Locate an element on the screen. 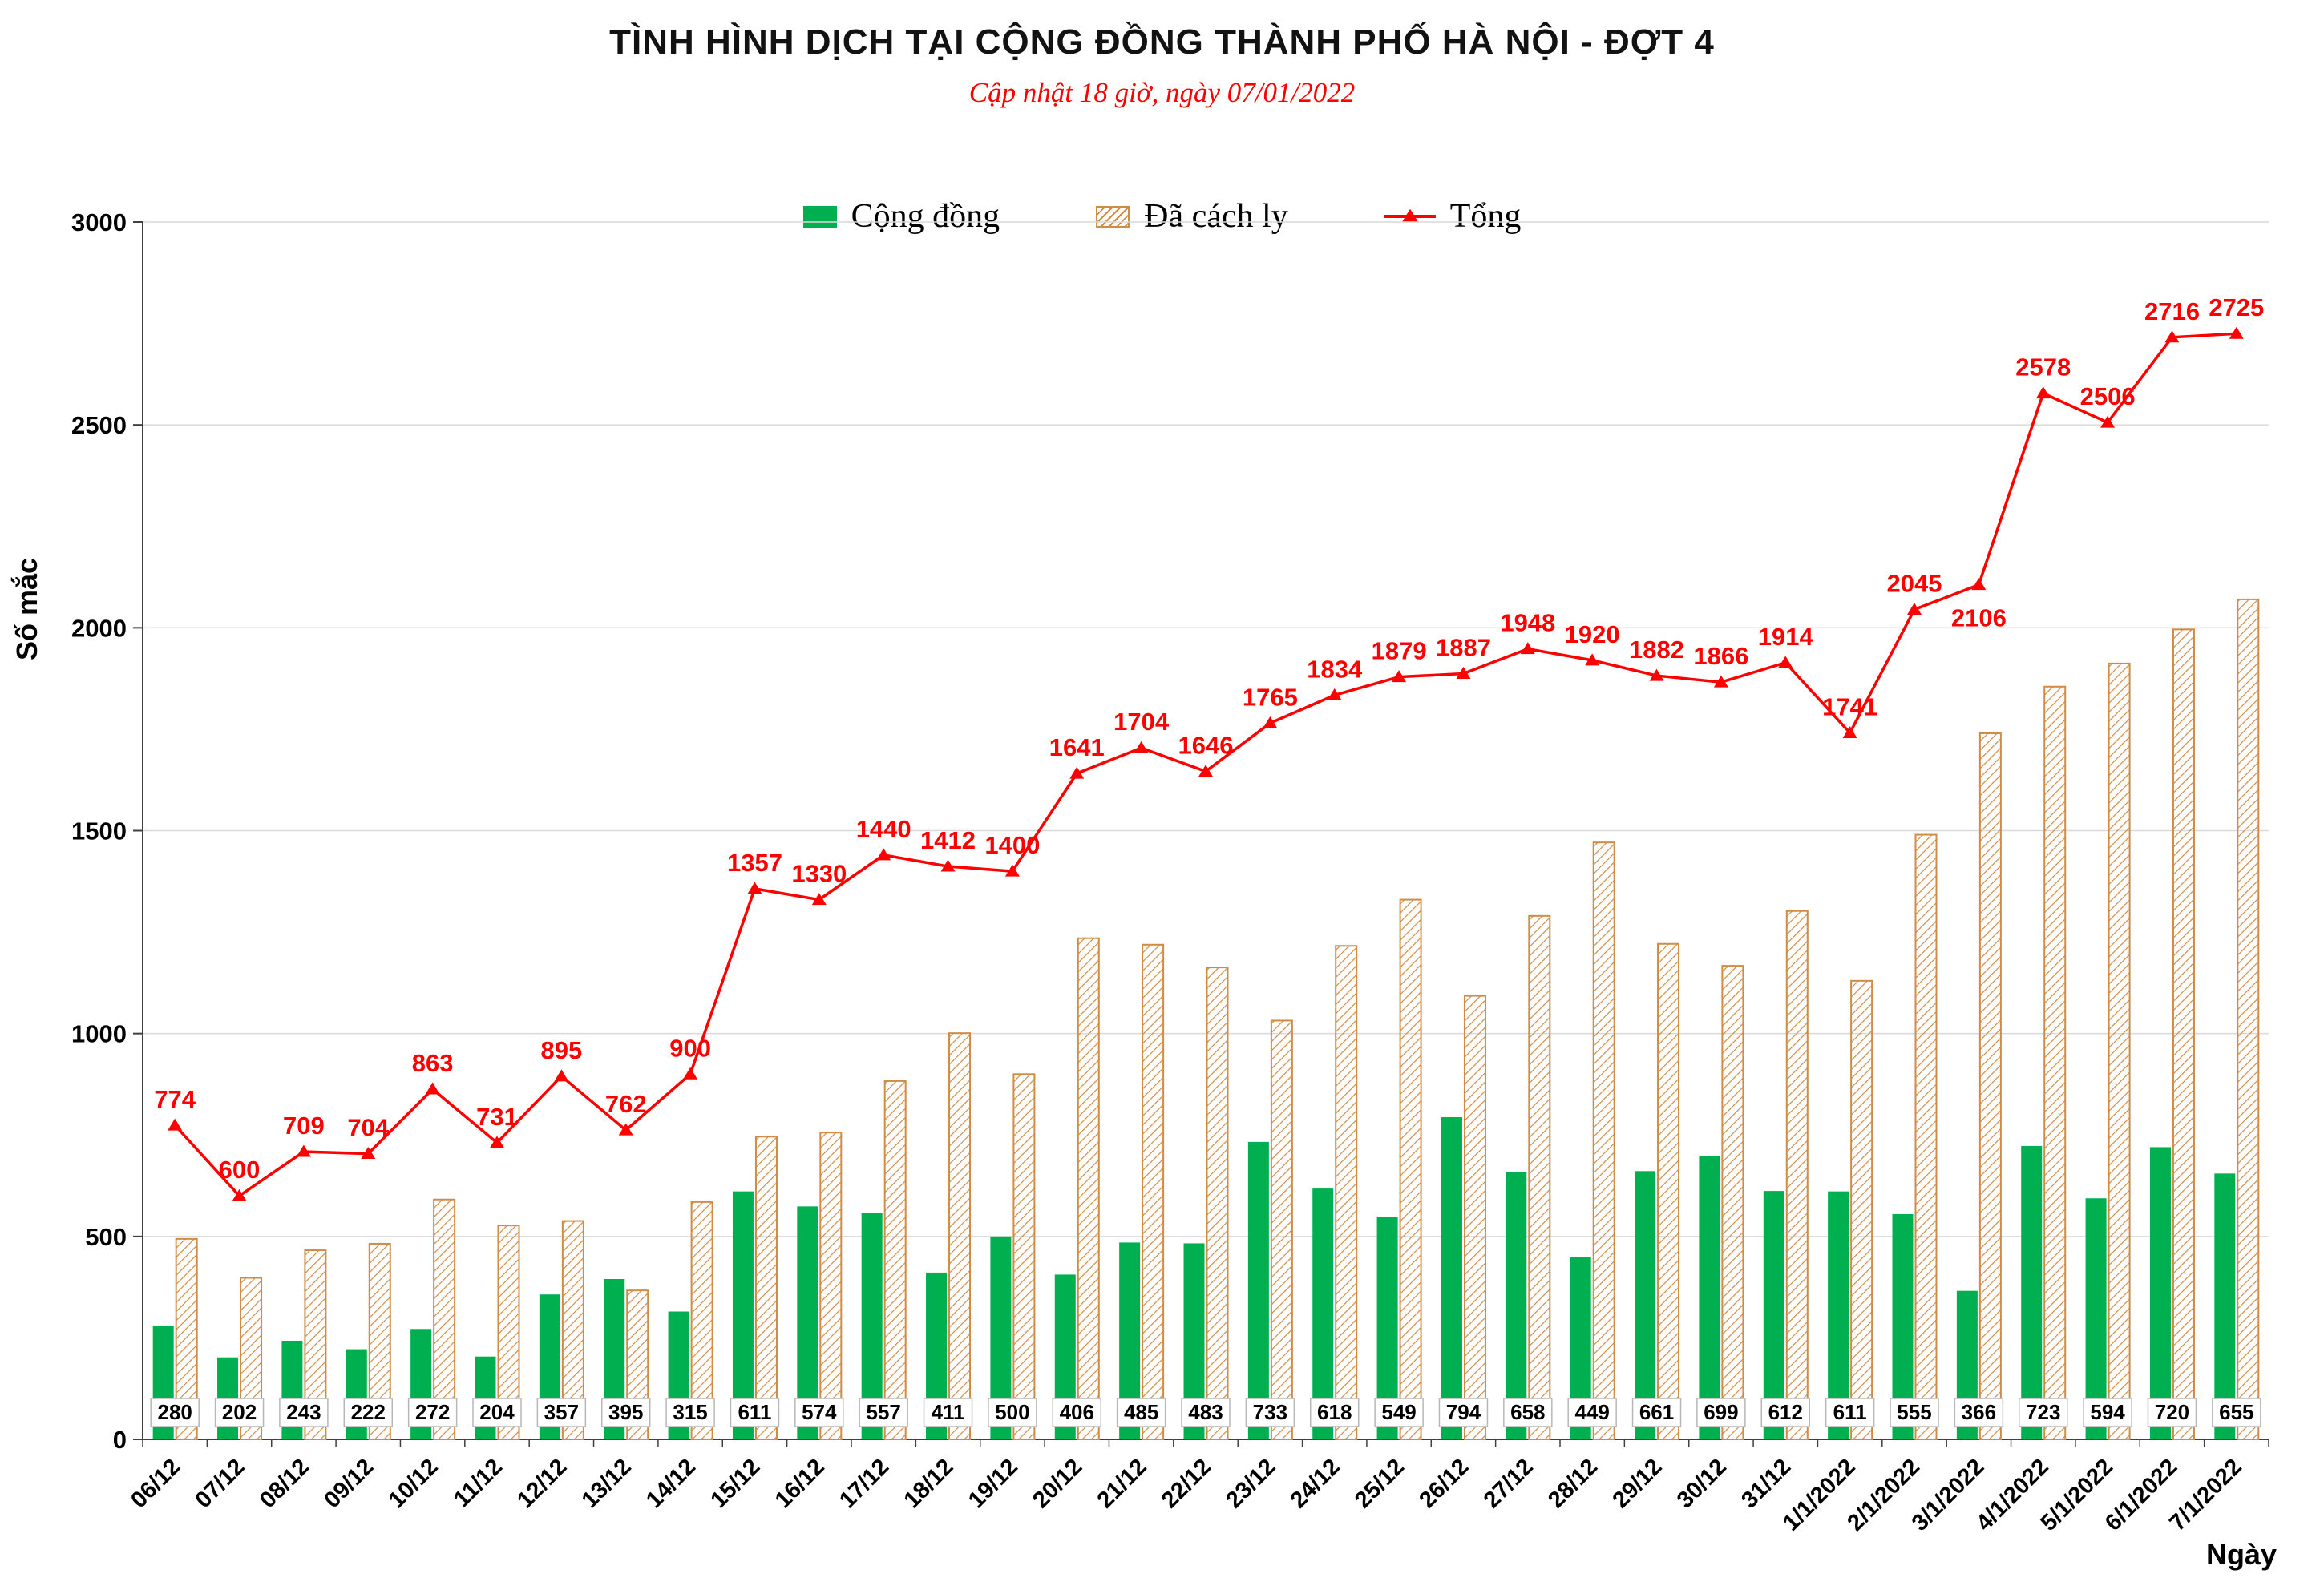 This screenshot has height=1586, width=2324. x-tick-label: 25/12 is located at coordinates (1379, 1483).